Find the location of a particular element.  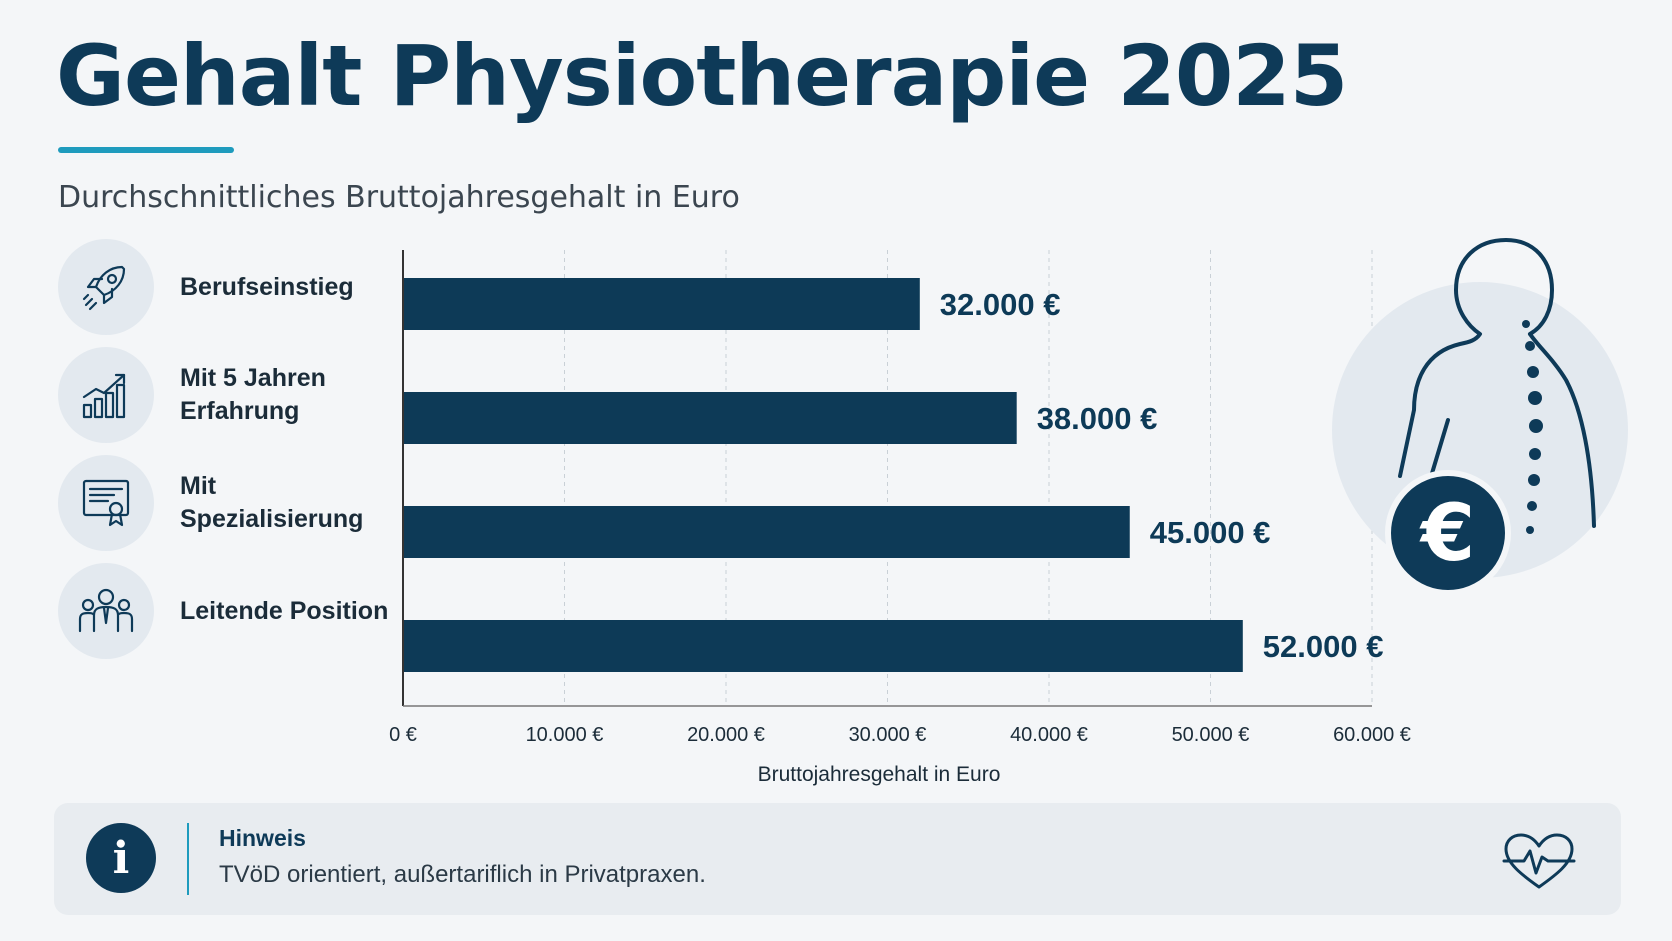

back-figure-icon is located at coordinates (1497, 383).